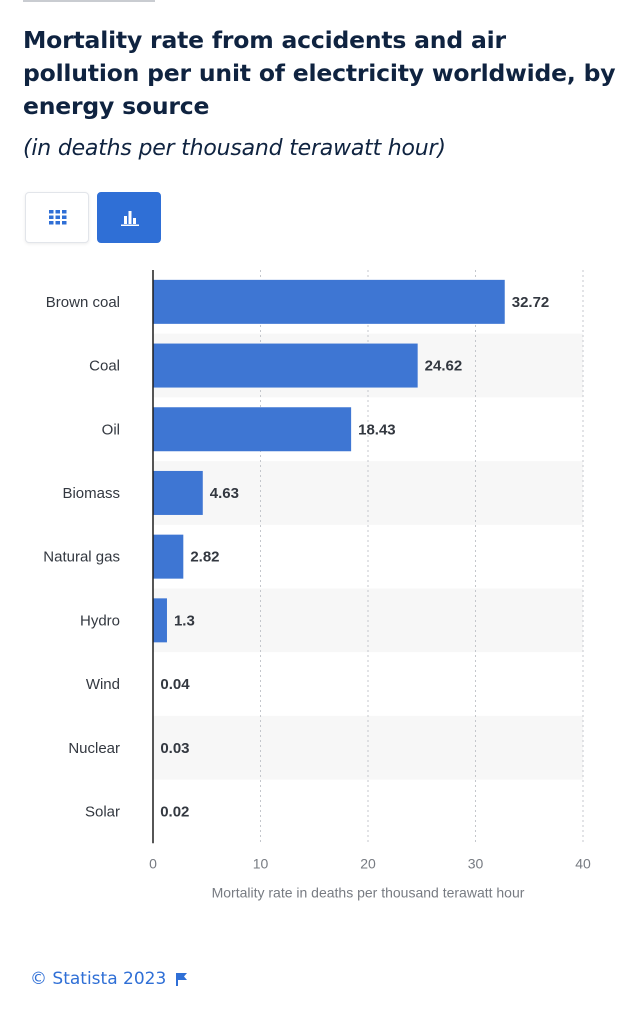 This screenshot has width=635, height=1024. What do you see at coordinates (204, 557) in the screenshot?
I see `value-label: 2.82` at bounding box center [204, 557].